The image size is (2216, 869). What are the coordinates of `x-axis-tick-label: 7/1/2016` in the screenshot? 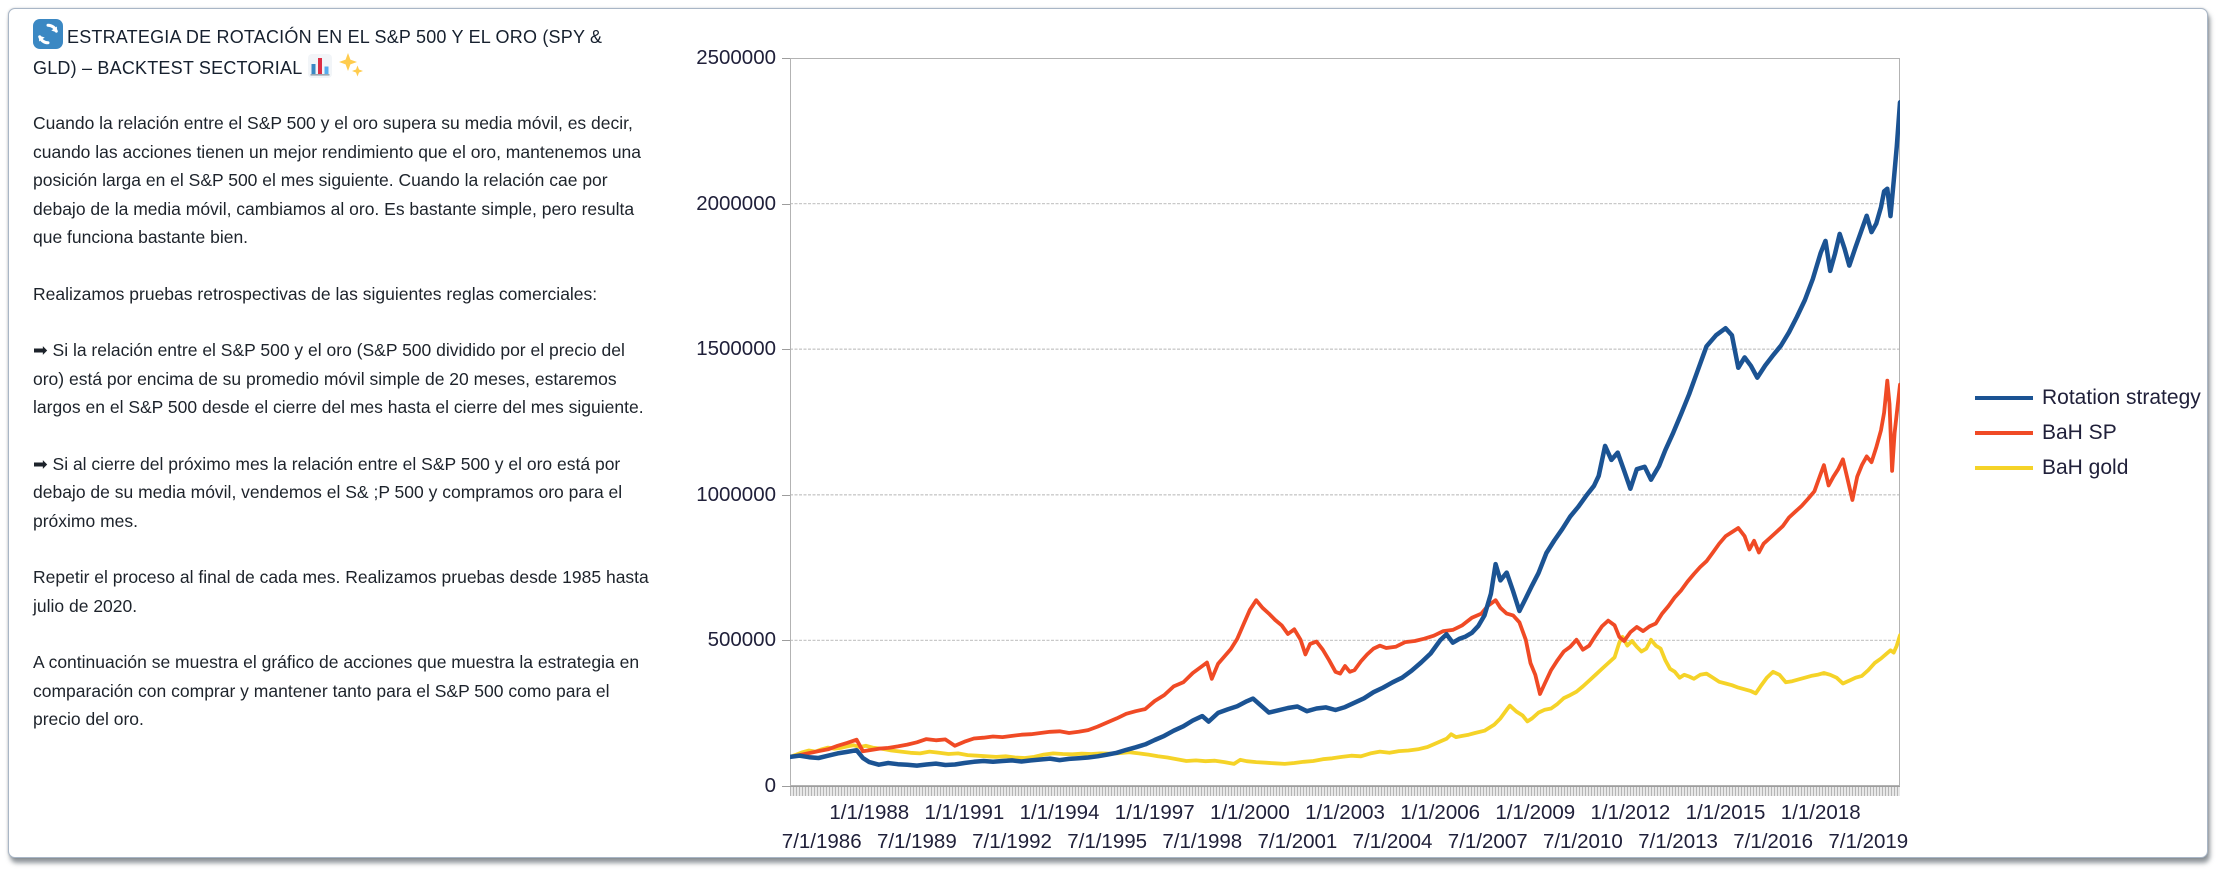 It's located at (1773, 841).